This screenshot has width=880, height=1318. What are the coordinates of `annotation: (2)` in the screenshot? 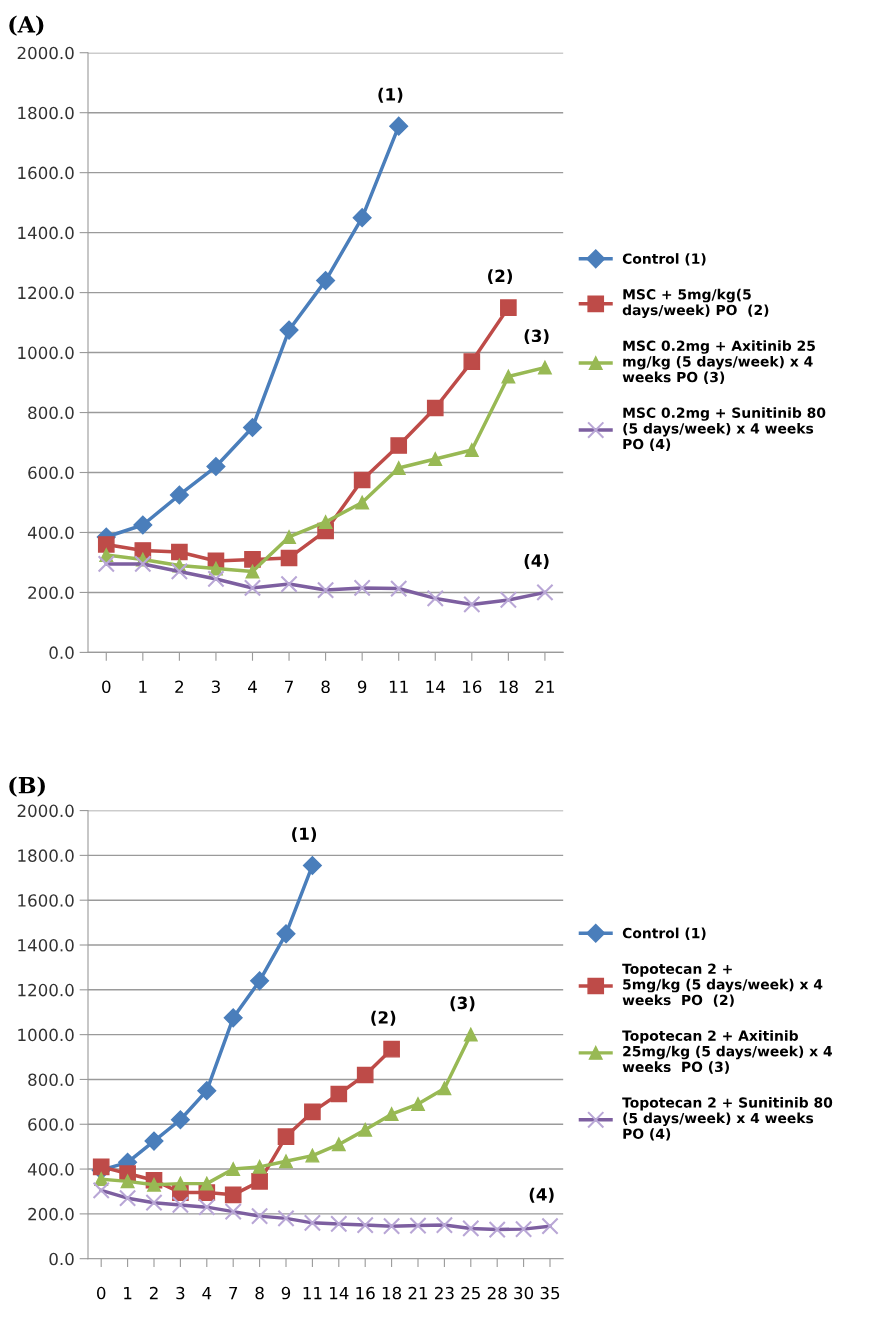 It's located at (383, 1018).